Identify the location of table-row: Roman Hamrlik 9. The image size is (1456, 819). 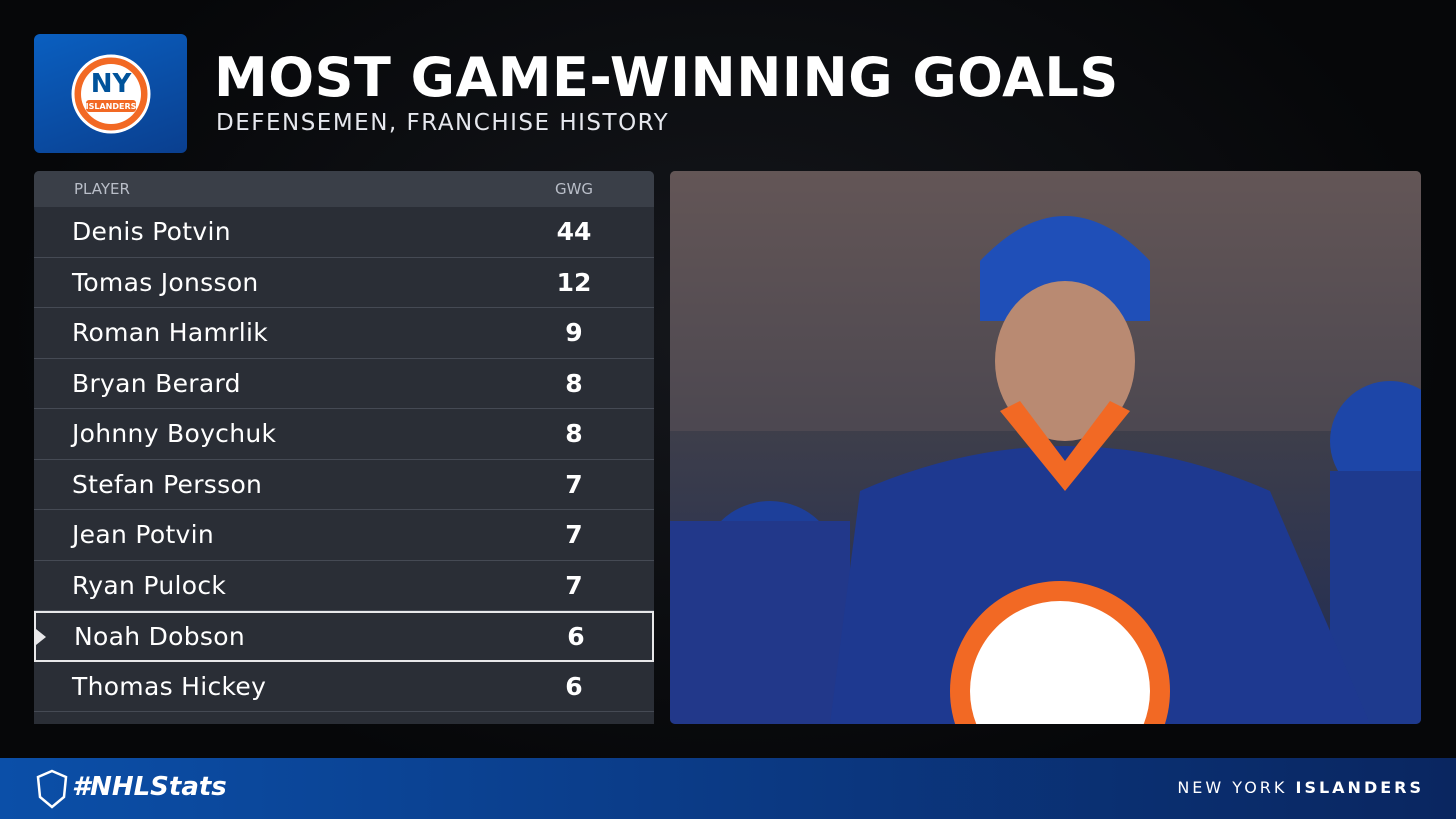
(344, 333).